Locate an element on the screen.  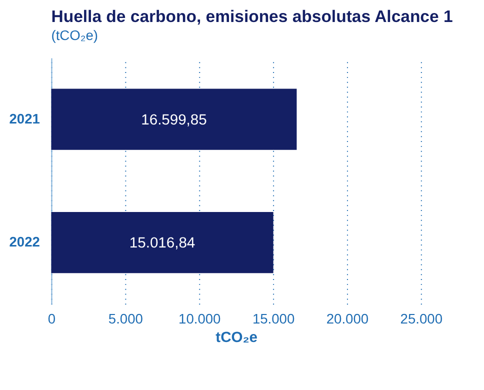
x-tick-label: 5.000 is located at coordinates (126, 318).